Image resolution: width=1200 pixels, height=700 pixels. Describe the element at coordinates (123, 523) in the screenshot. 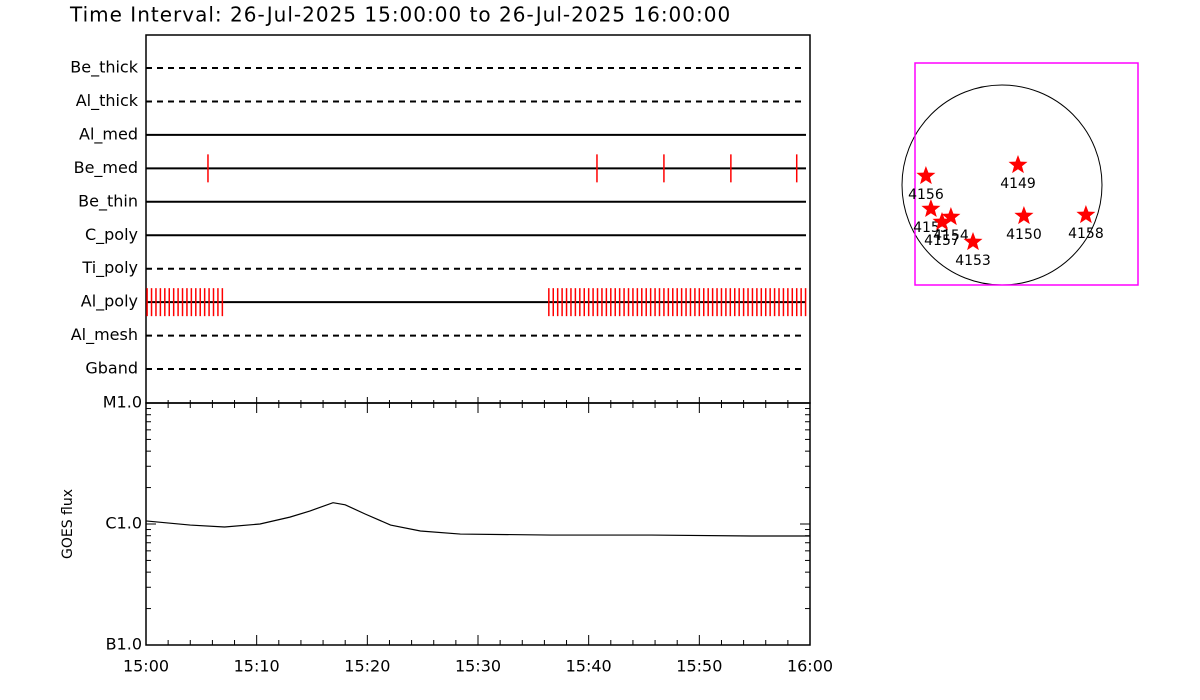

I see `y-tick-label: C1.0` at that location.